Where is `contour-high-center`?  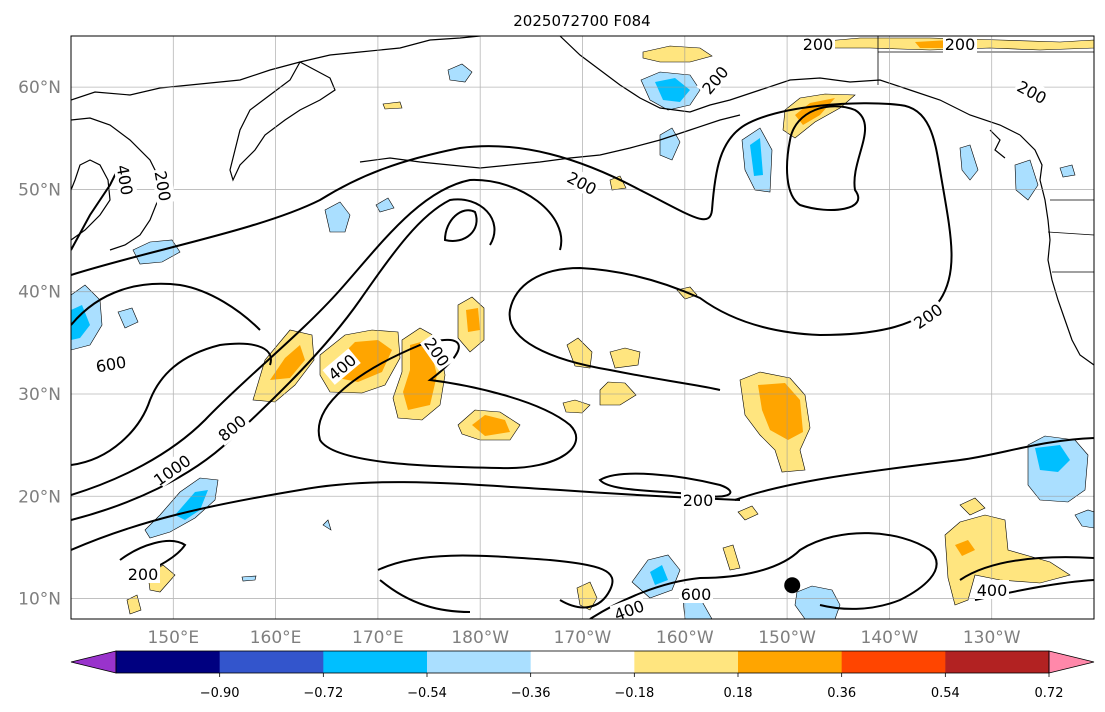
contour-high-center is located at coordinates (460, 225).